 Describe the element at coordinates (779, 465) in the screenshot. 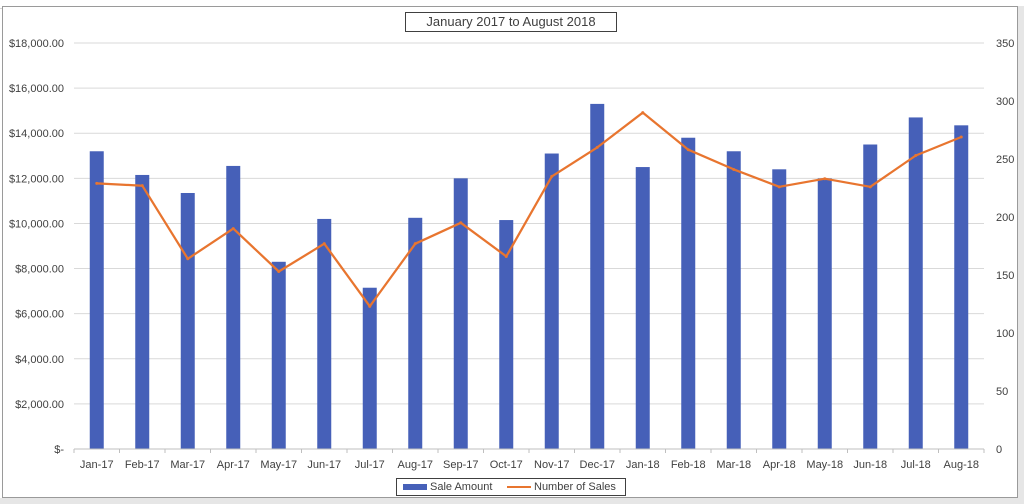

I see `category-label: Apr-18` at that location.